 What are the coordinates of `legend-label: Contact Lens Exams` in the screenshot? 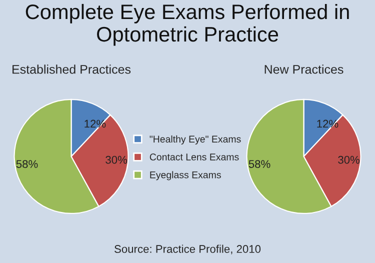 It's located at (194, 157).